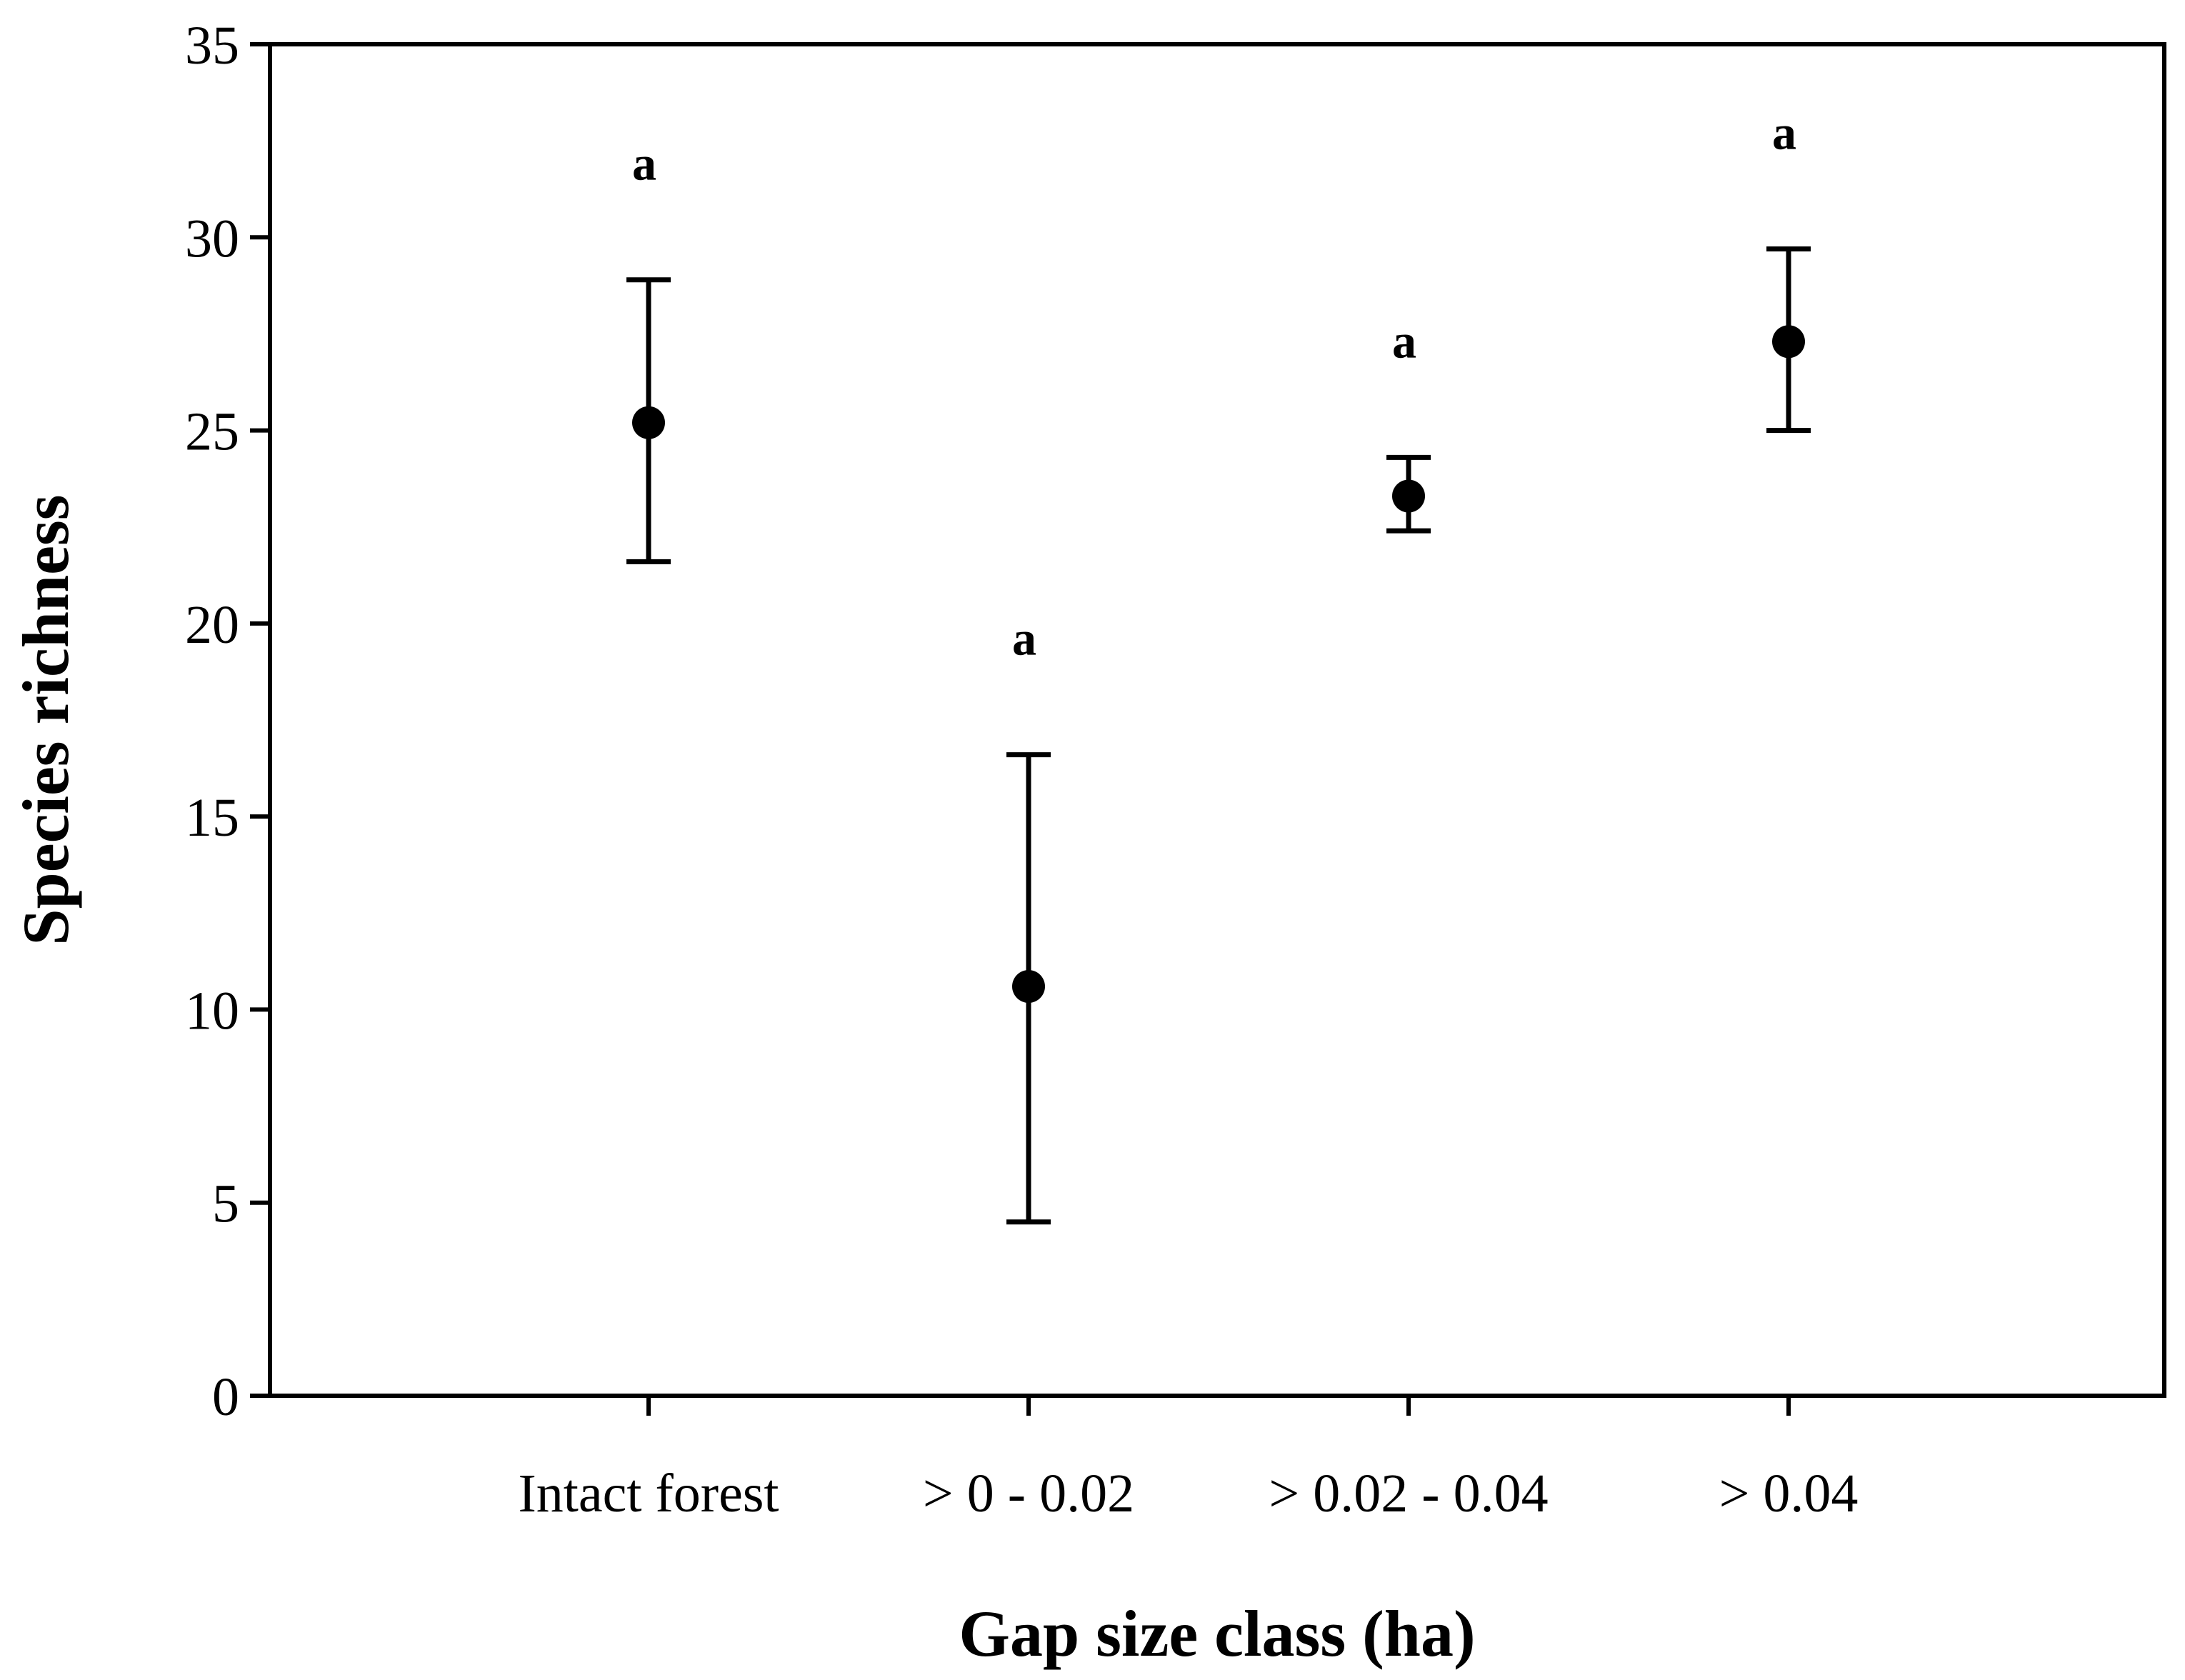  Describe the element at coordinates (212, 1011) in the screenshot. I see `y-tick-label: 10` at that location.